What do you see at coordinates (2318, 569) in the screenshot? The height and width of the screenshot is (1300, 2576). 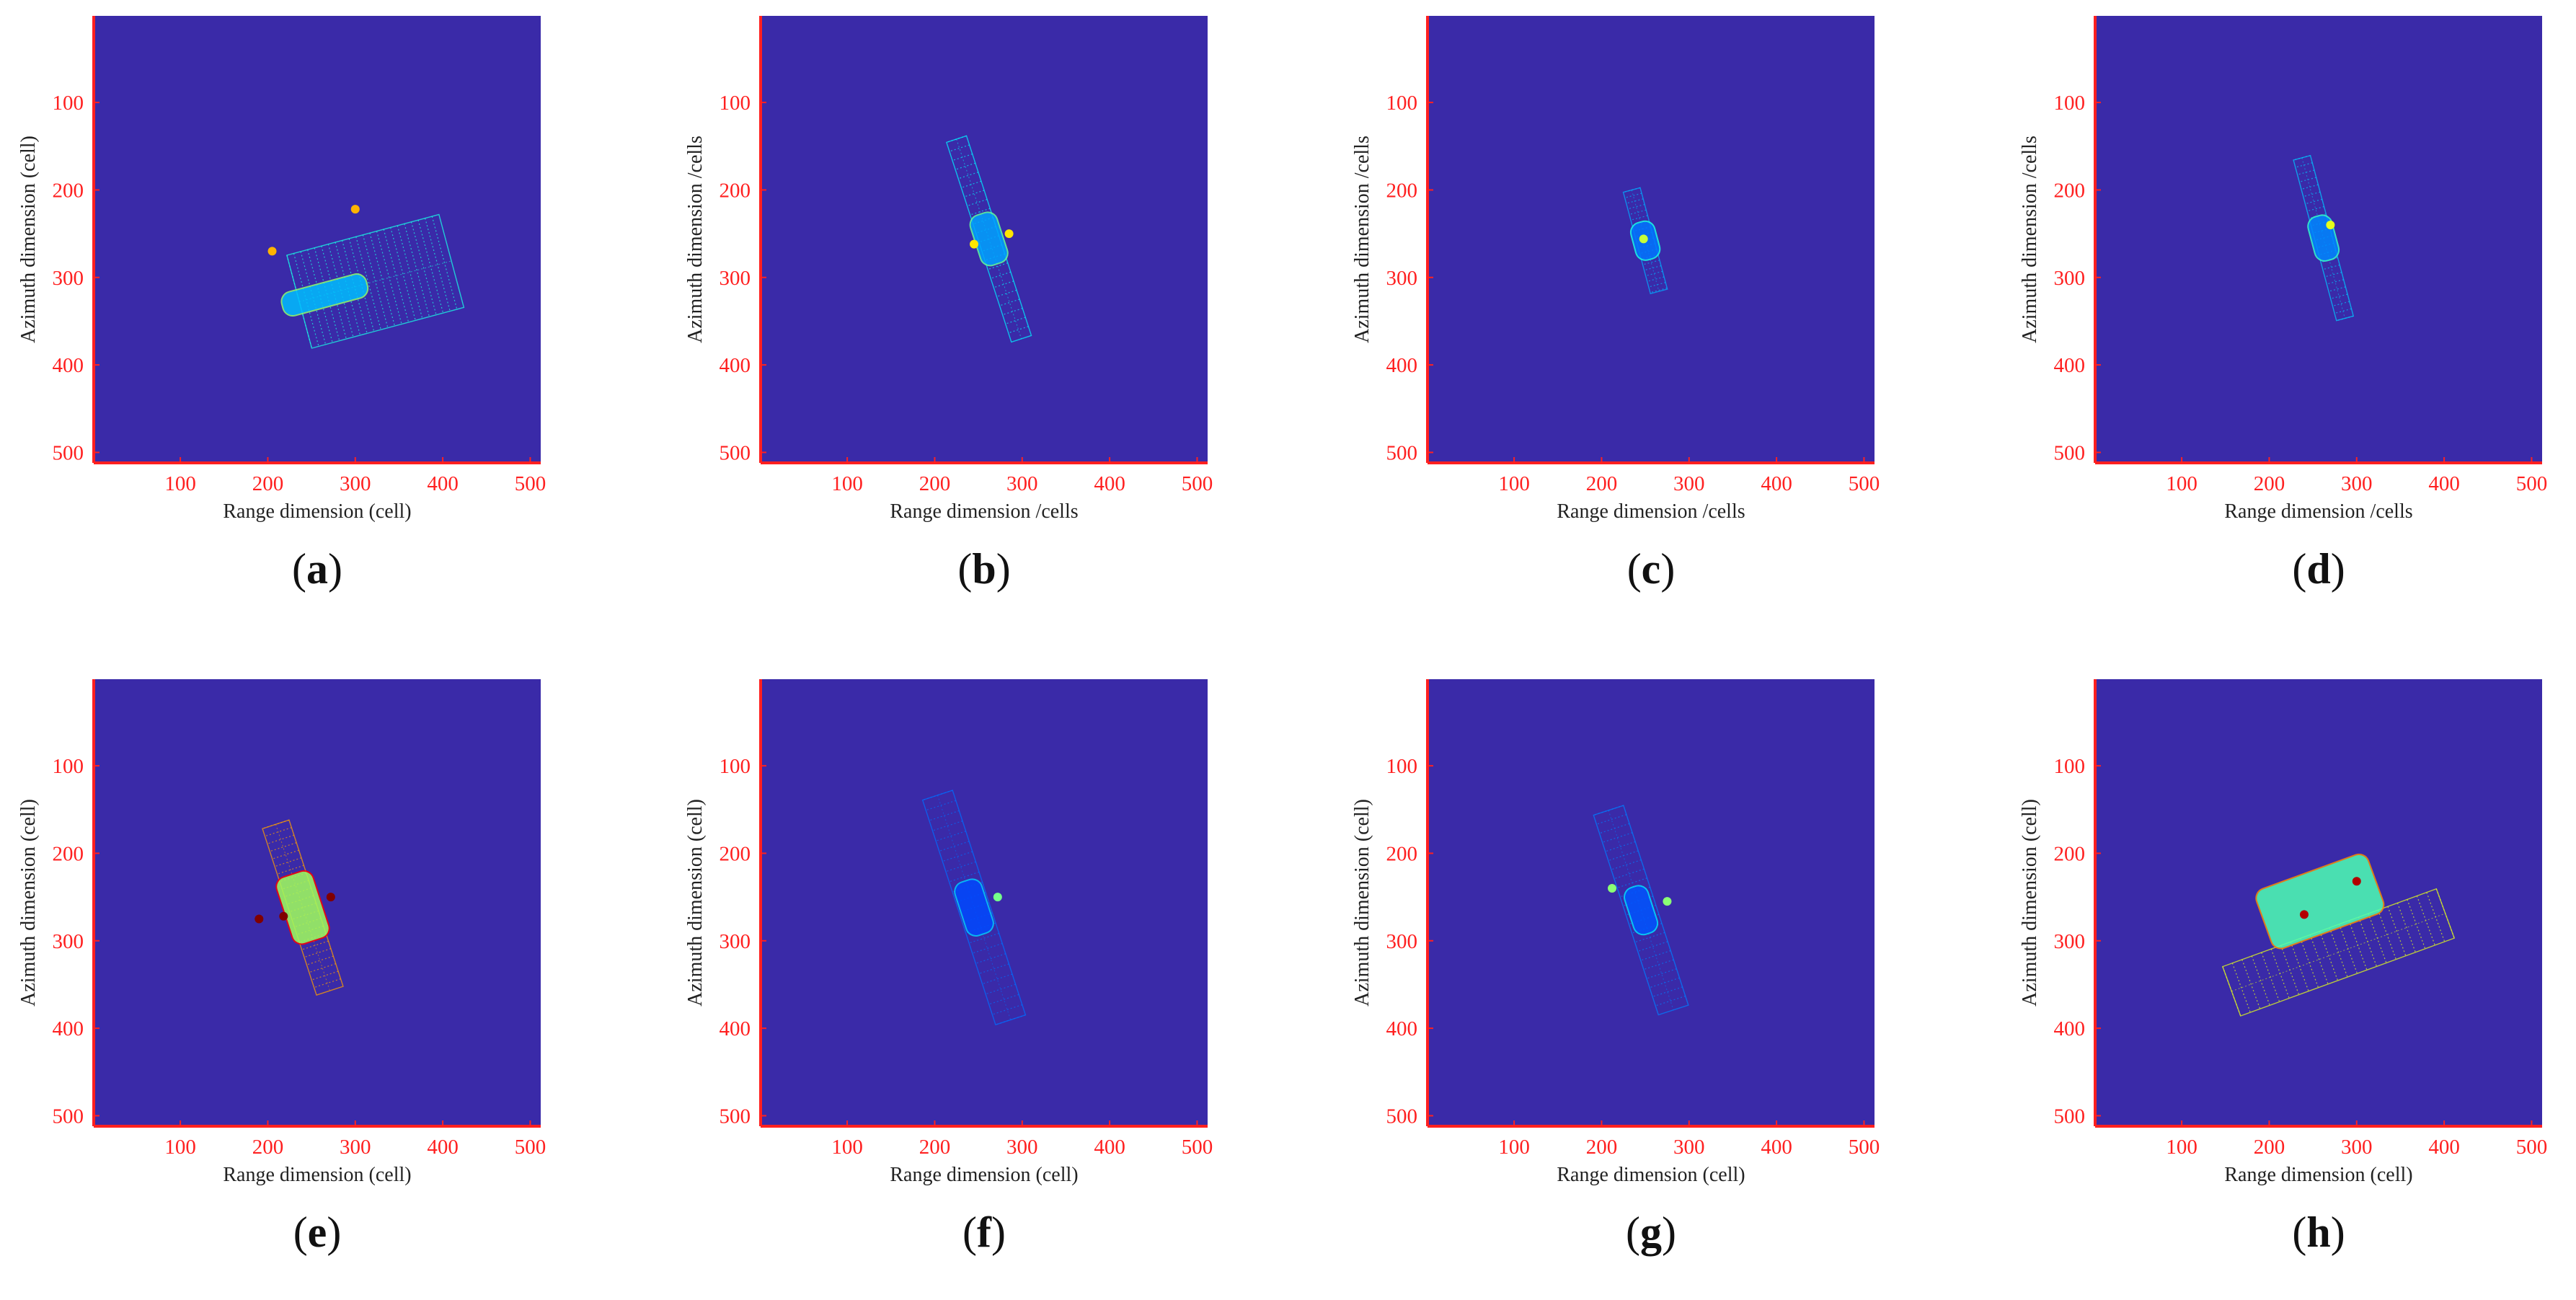 I see `panel-caption: (d)` at bounding box center [2318, 569].